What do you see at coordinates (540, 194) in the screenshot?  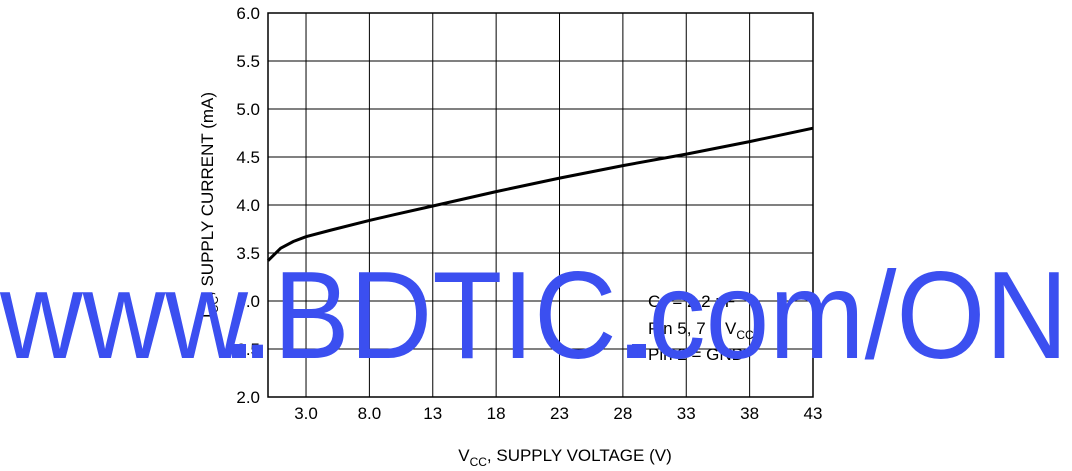 I see `series-line` at bounding box center [540, 194].